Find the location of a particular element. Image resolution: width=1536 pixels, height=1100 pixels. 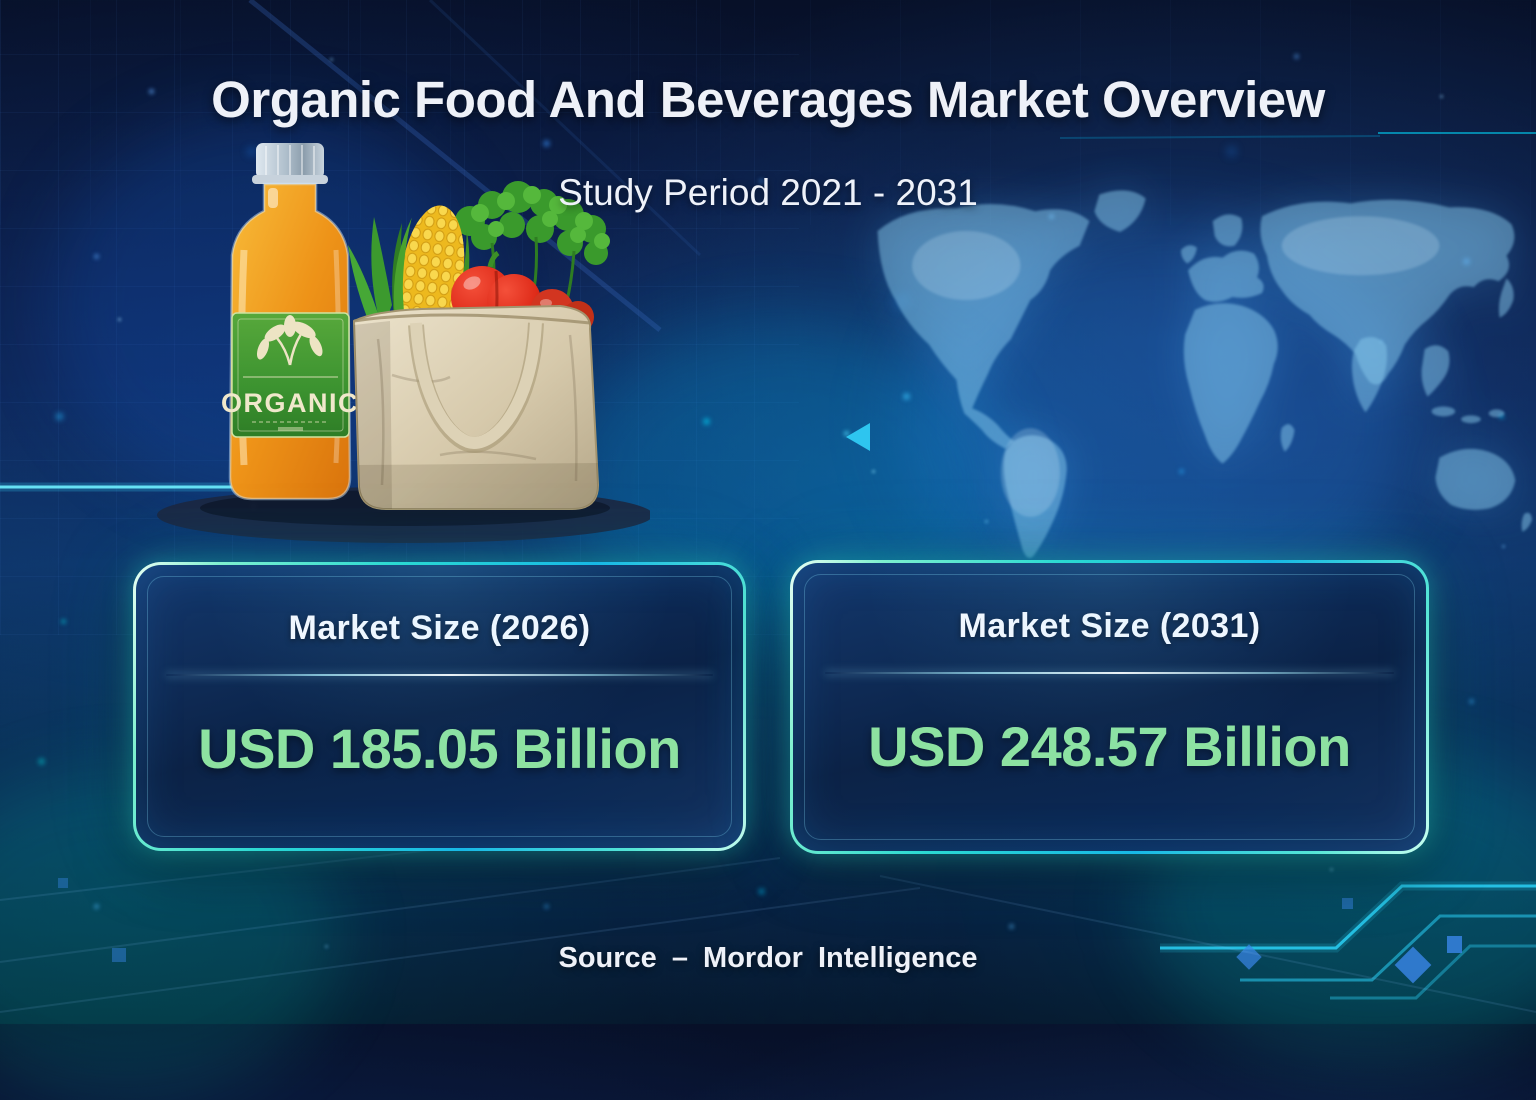

world-map-graphic is located at coordinates (1205, 374).